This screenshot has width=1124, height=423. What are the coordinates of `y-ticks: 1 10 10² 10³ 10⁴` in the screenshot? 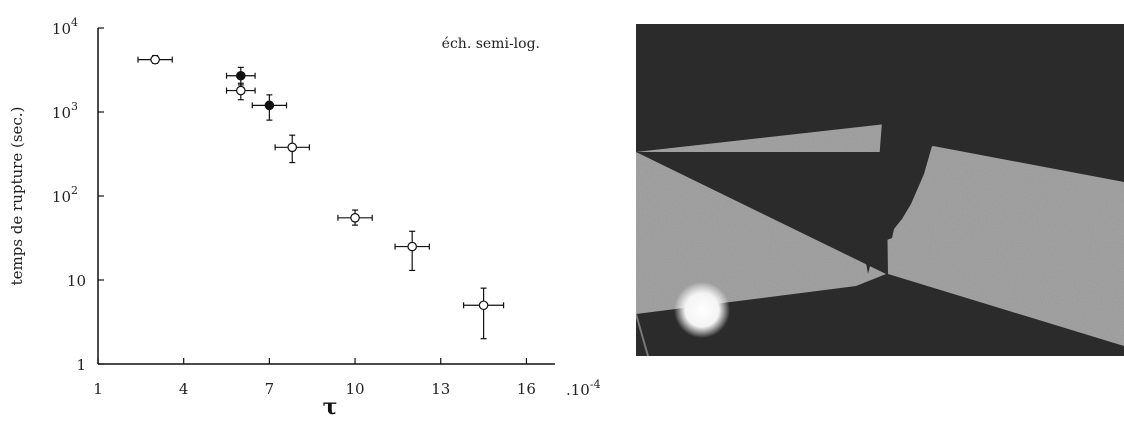 It's located at (78, 195).